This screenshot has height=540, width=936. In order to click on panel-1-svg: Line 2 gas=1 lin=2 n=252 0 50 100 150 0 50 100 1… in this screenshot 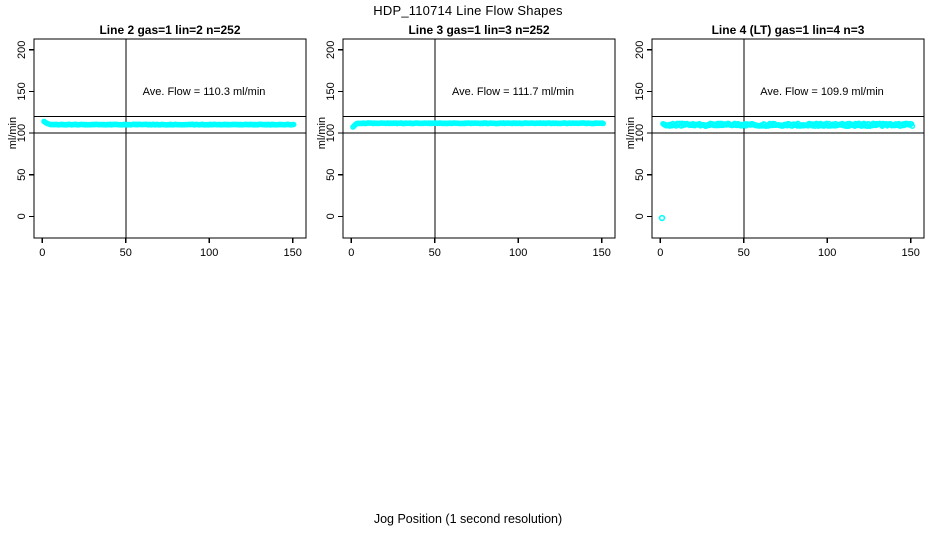, I will do `click(157, 141)`.